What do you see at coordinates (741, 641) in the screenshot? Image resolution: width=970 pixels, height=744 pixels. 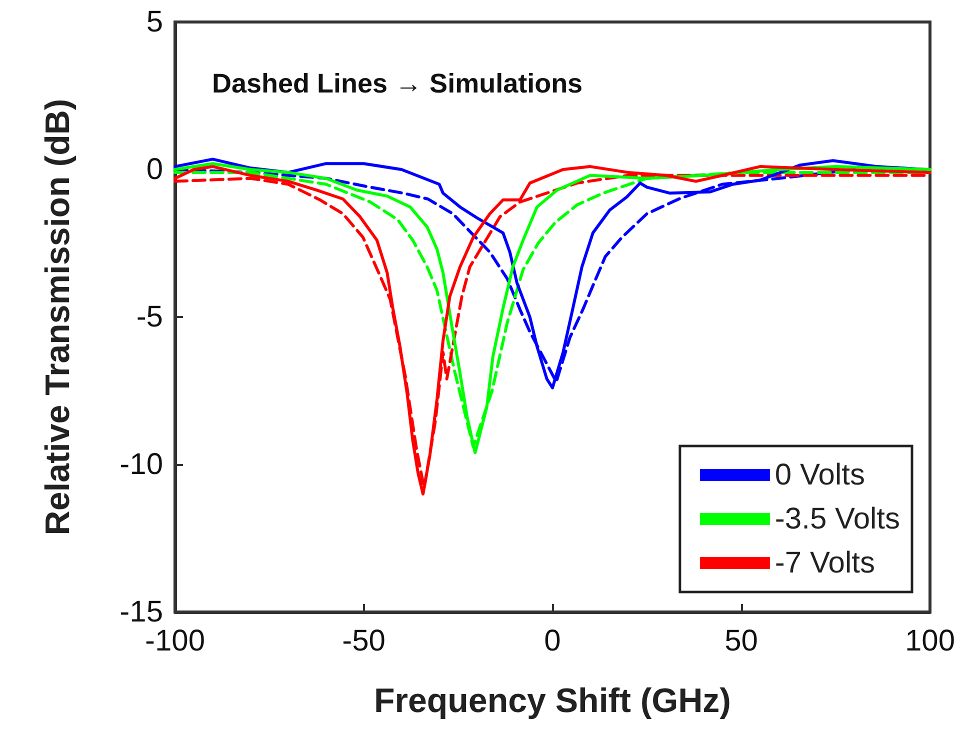 I see `x-tick-label: 50` at bounding box center [741, 641].